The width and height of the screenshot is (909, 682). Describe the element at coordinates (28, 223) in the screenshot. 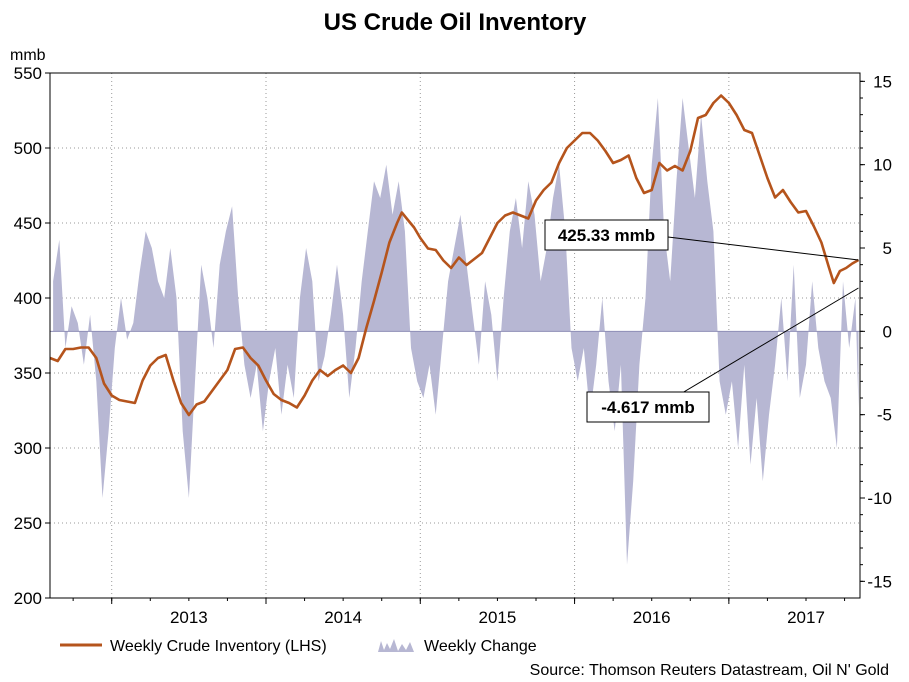

I see `left-tick-label: 450` at that location.